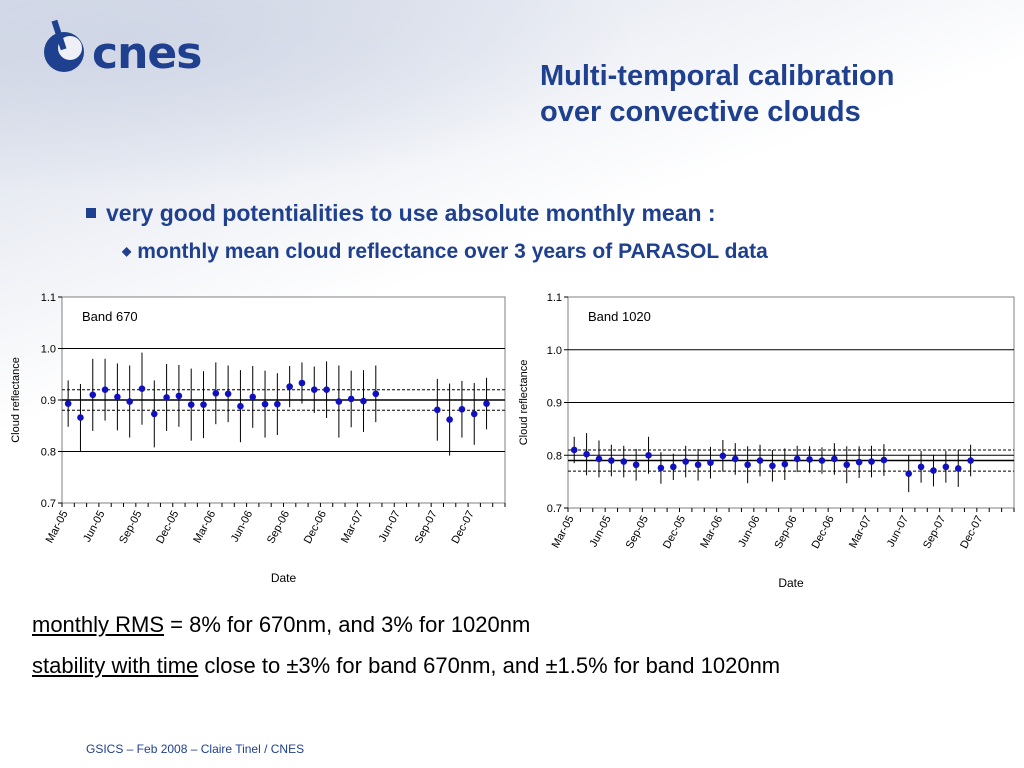  I want to click on cnes-logo, so click(130, 48).